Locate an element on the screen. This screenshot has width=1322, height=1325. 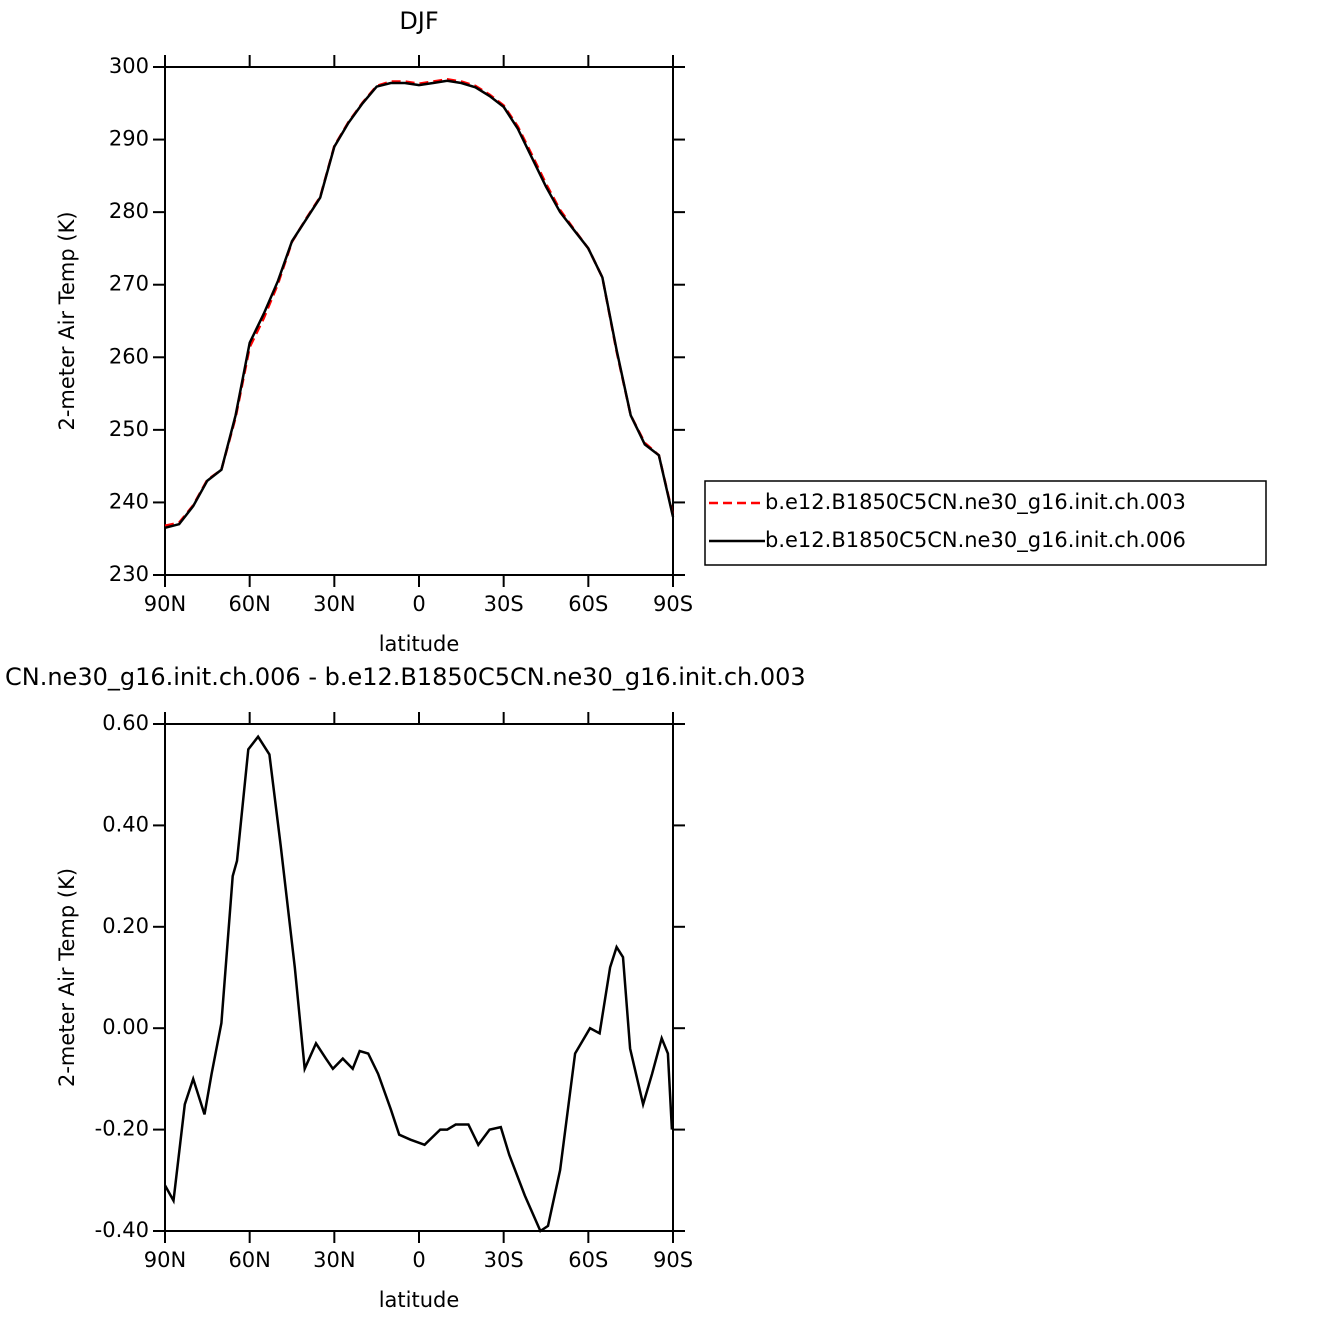
y-tick-label: -0.20 is located at coordinates (122, 1129).